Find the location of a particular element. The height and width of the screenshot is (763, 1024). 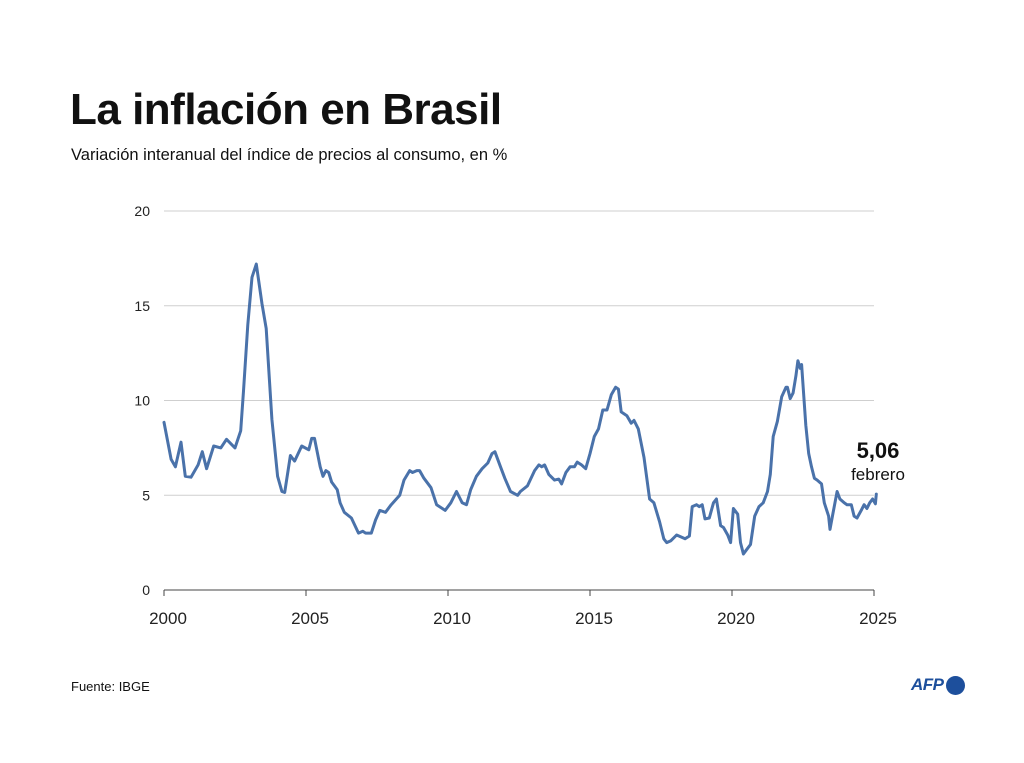

x-tick-label: 2020 is located at coordinates (736, 618).